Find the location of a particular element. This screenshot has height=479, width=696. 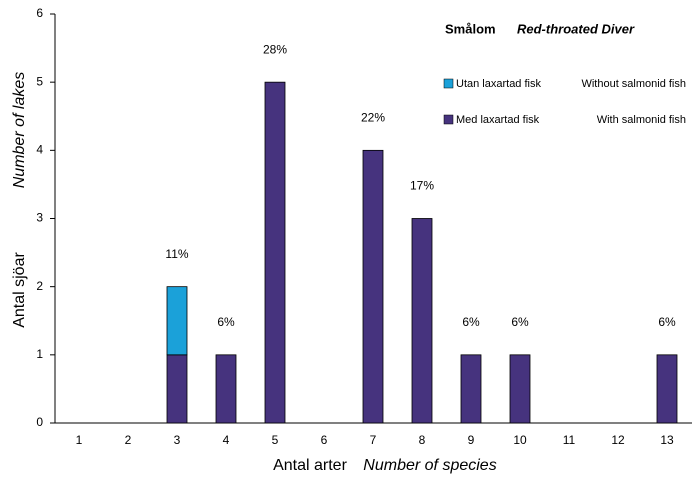

percent-label: 17% is located at coordinates (422, 186).